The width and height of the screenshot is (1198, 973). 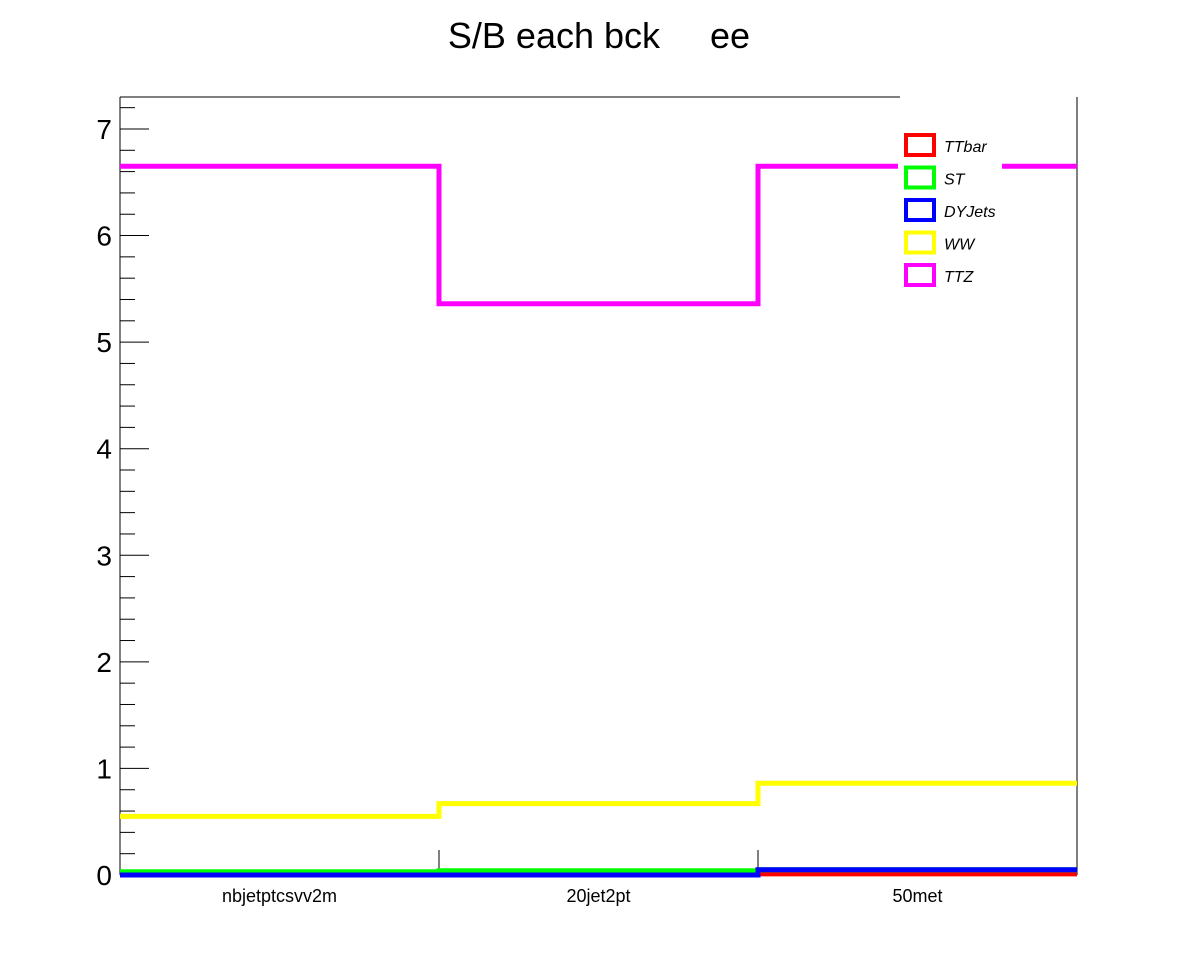 What do you see at coordinates (599, 35) in the screenshot?
I see `chart-title: S/B each bck ee` at bounding box center [599, 35].